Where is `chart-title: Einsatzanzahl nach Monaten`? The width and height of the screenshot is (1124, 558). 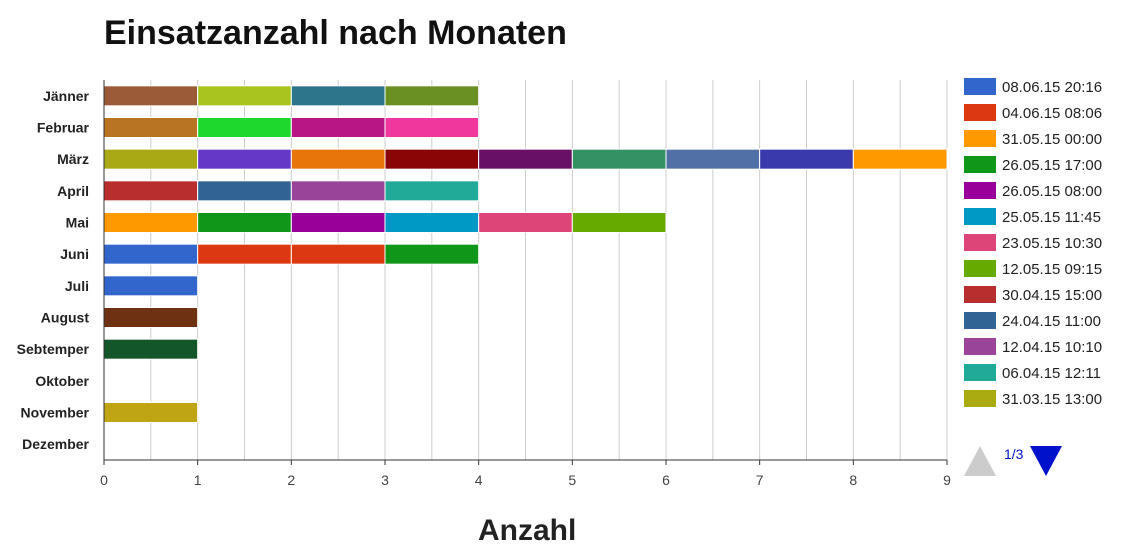
chart-title: Einsatzanzahl nach Monaten is located at coordinates (335, 33).